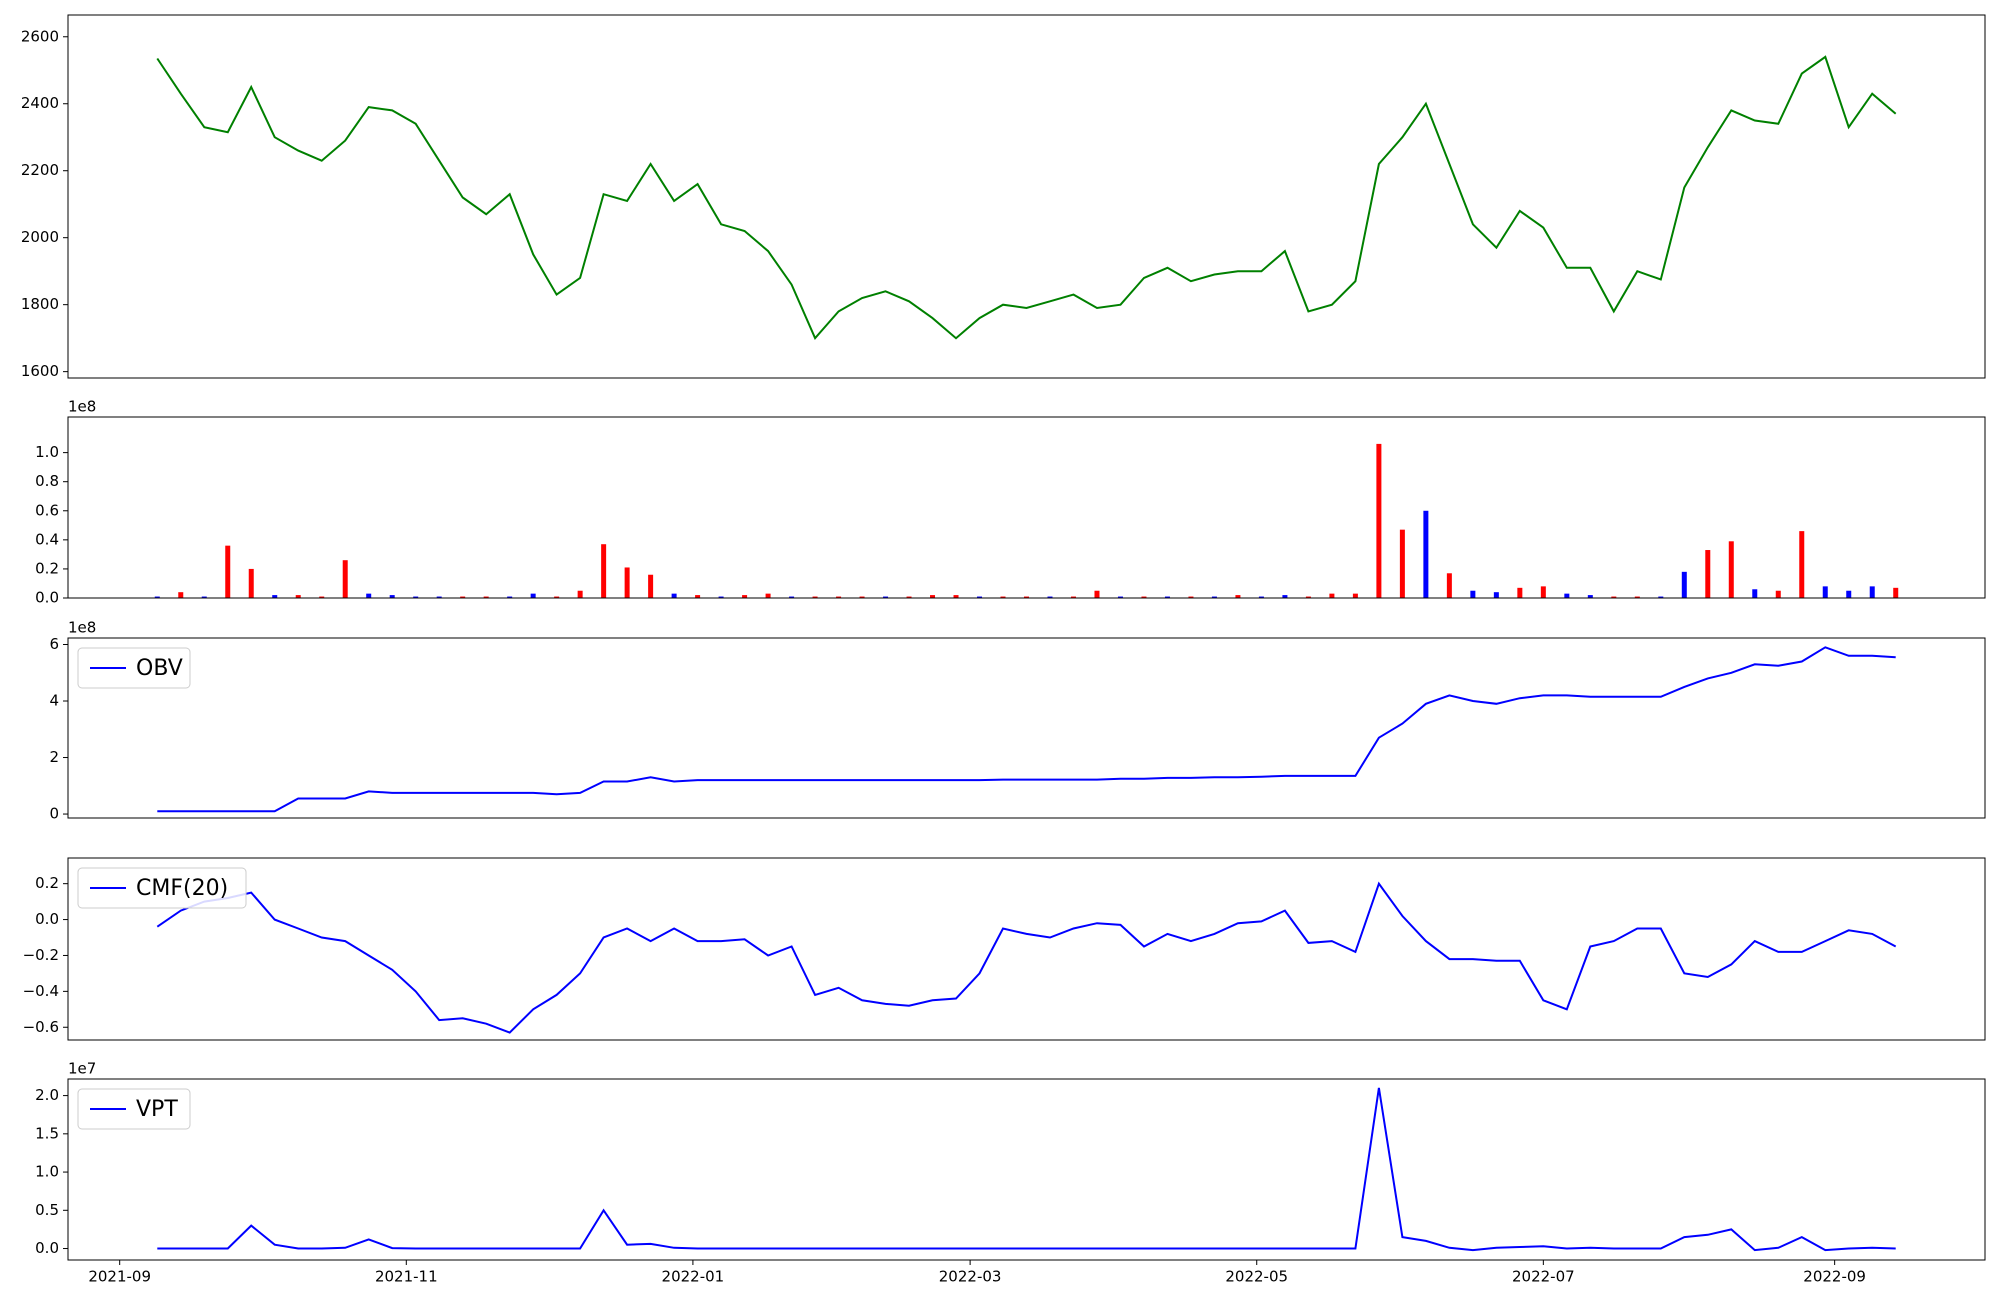  Describe the element at coordinates (41, 955) in the screenshot. I see `y-tick-label: −0.2` at that location.